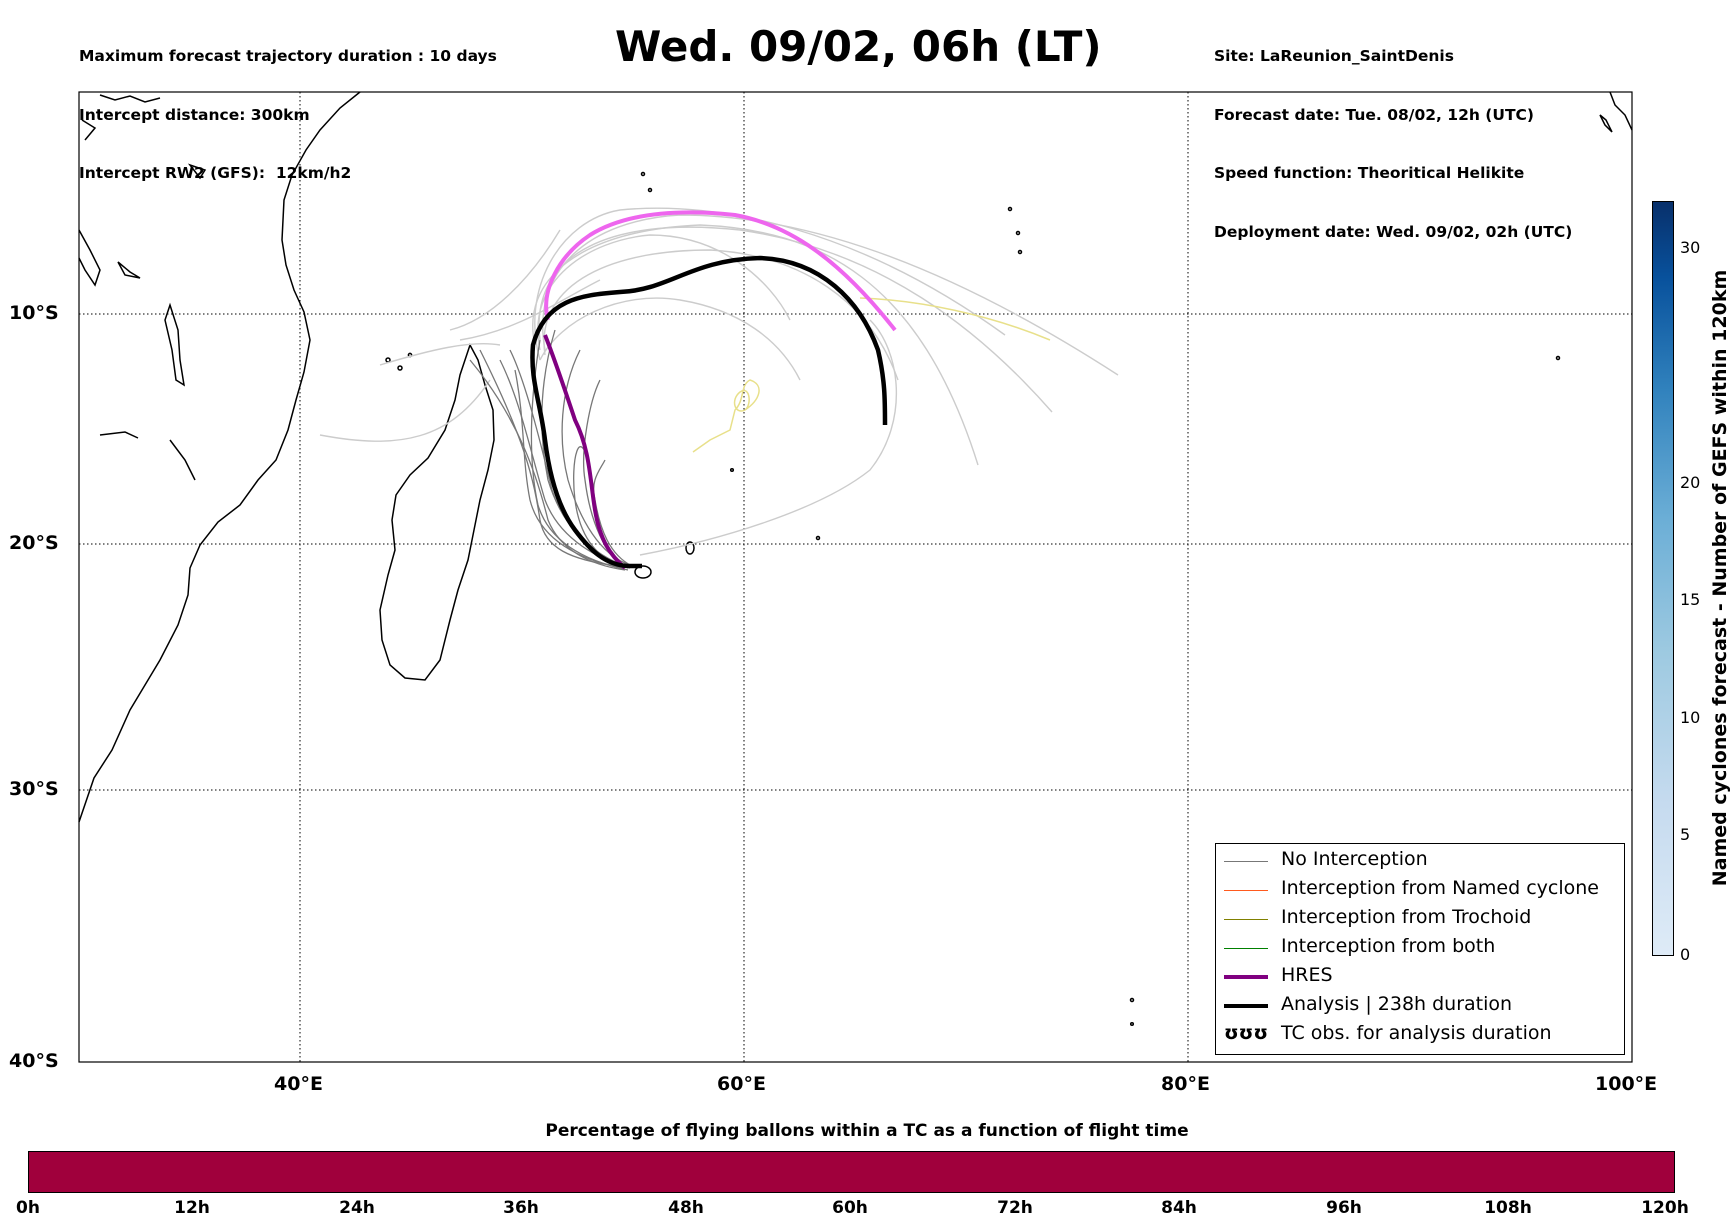 This screenshot has width=1734, height=1223. I want to click on cyclone-colorbar, so click(1663, 578).